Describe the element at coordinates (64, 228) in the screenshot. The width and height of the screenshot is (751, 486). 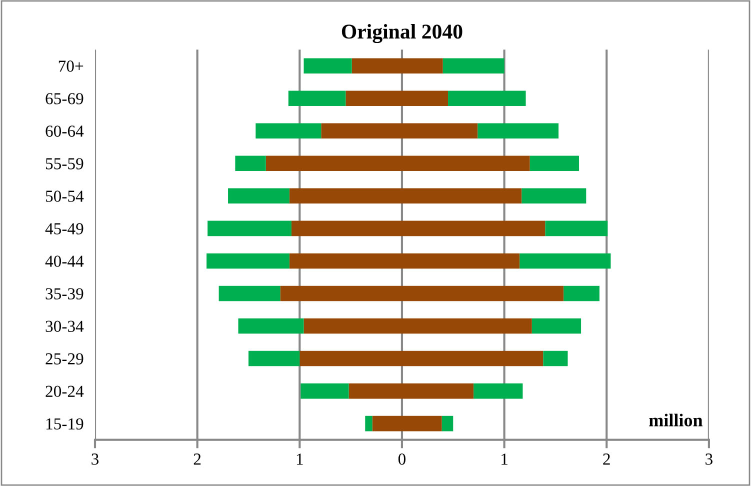
I see `y-tick-label: 45-49` at that location.